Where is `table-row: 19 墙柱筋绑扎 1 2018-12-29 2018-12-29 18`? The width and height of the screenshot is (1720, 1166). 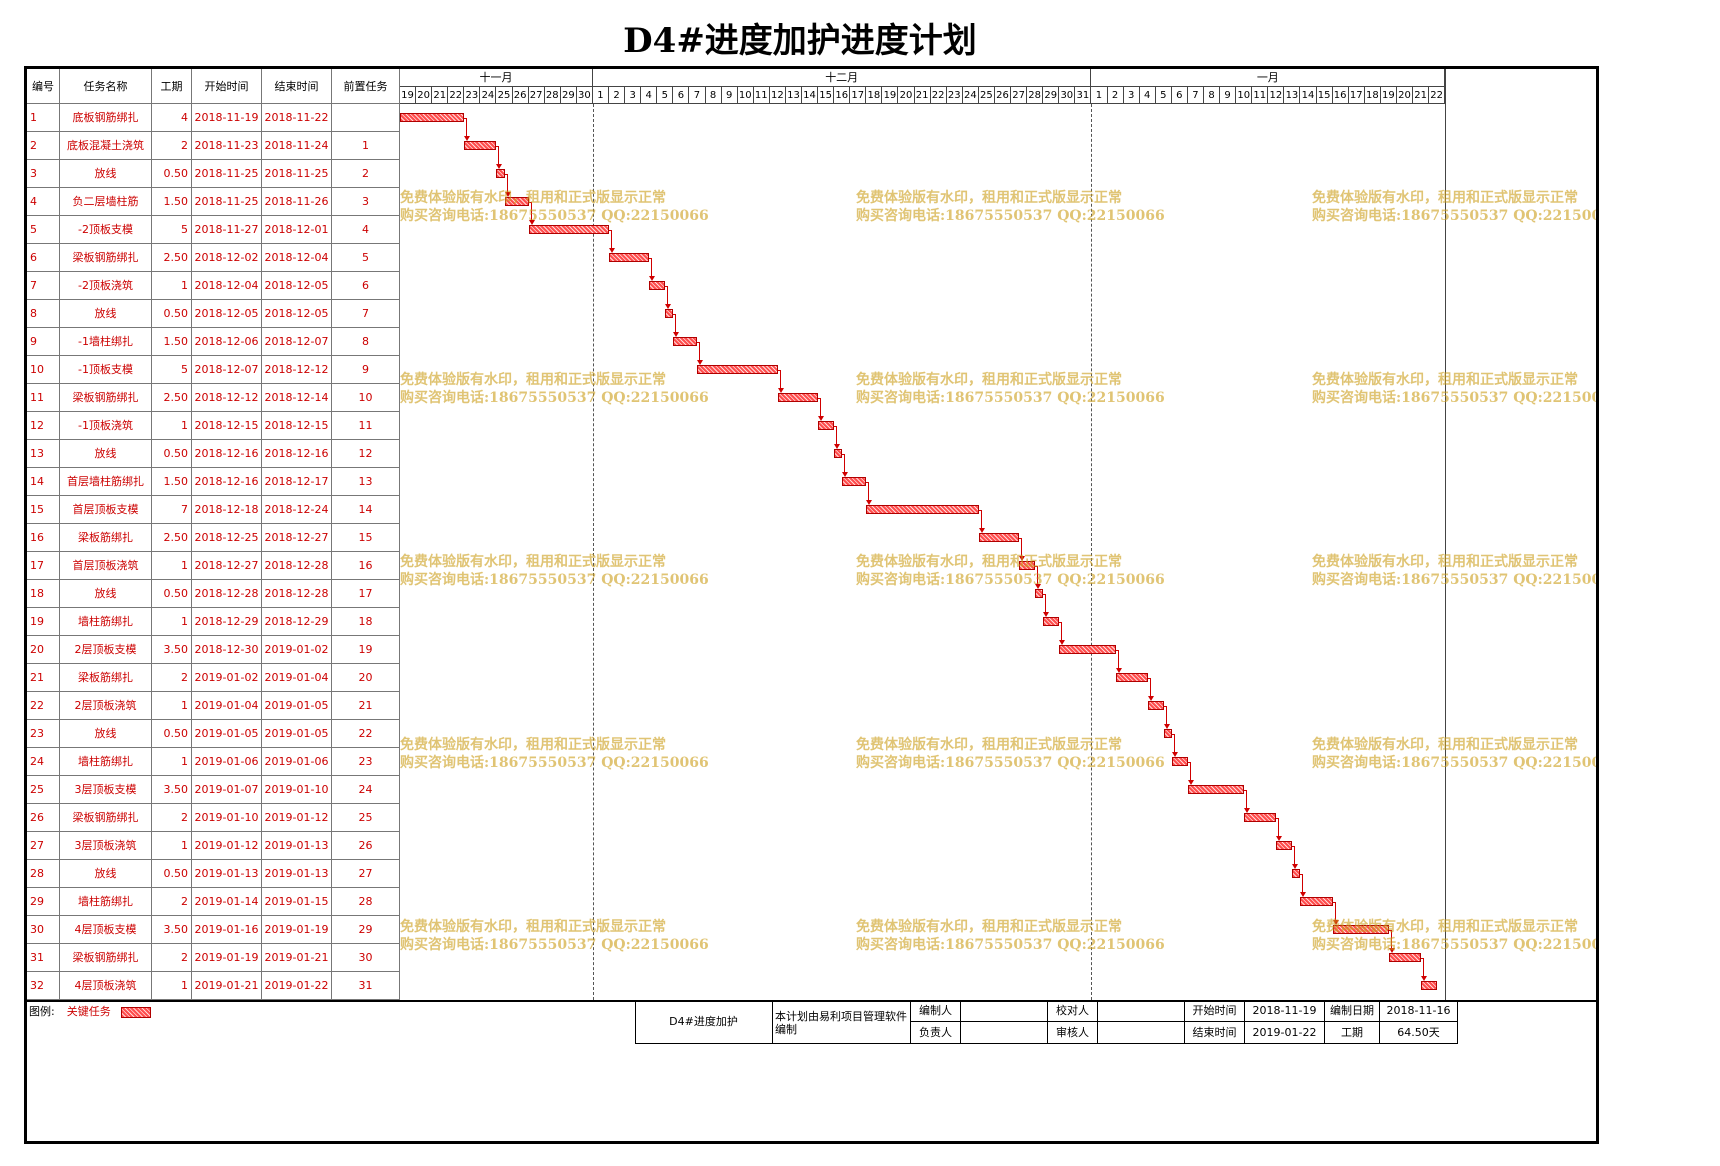
table-row: 19 墙柱筋绑扎 1 2018-12-29 2018-12-29 18 is located at coordinates (213, 622).